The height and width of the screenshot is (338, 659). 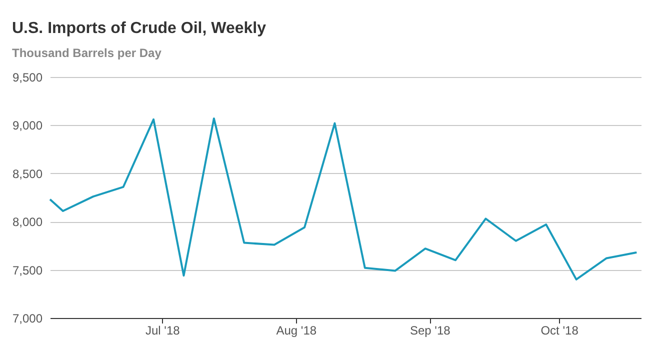 I want to click on x-tick-label: Sep '18, so click(x=430, y=331).